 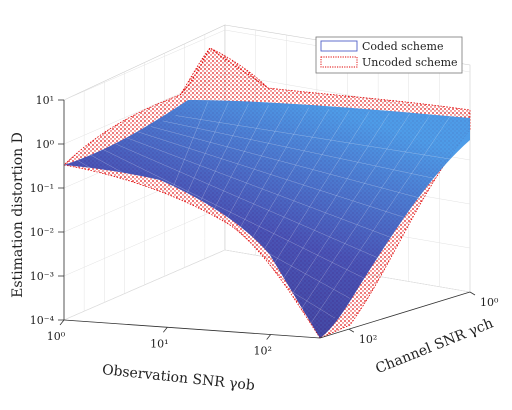 I want to click on legend-uncoded-label: Uncoded scheme, so click(x=410, y=62).